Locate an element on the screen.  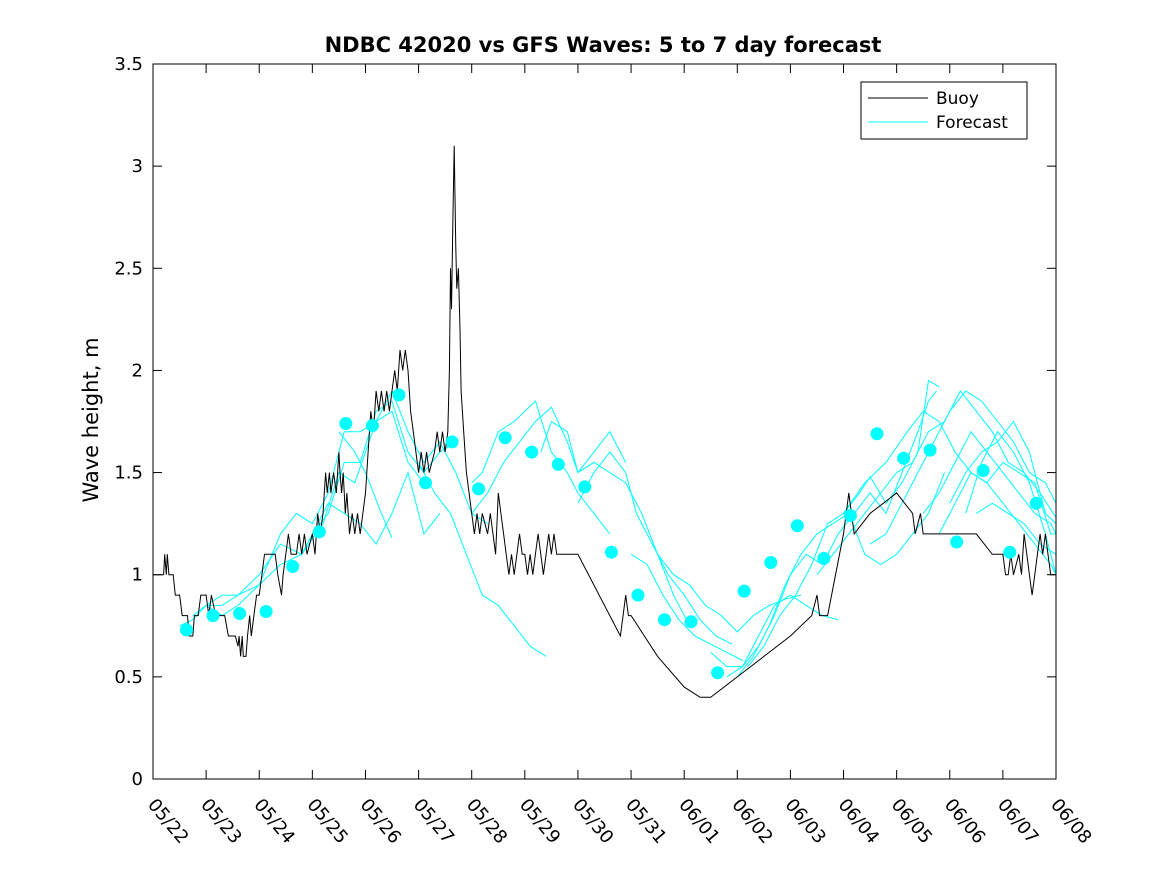
y-tick-label: 3.5 is located at coordinates (128, 64).